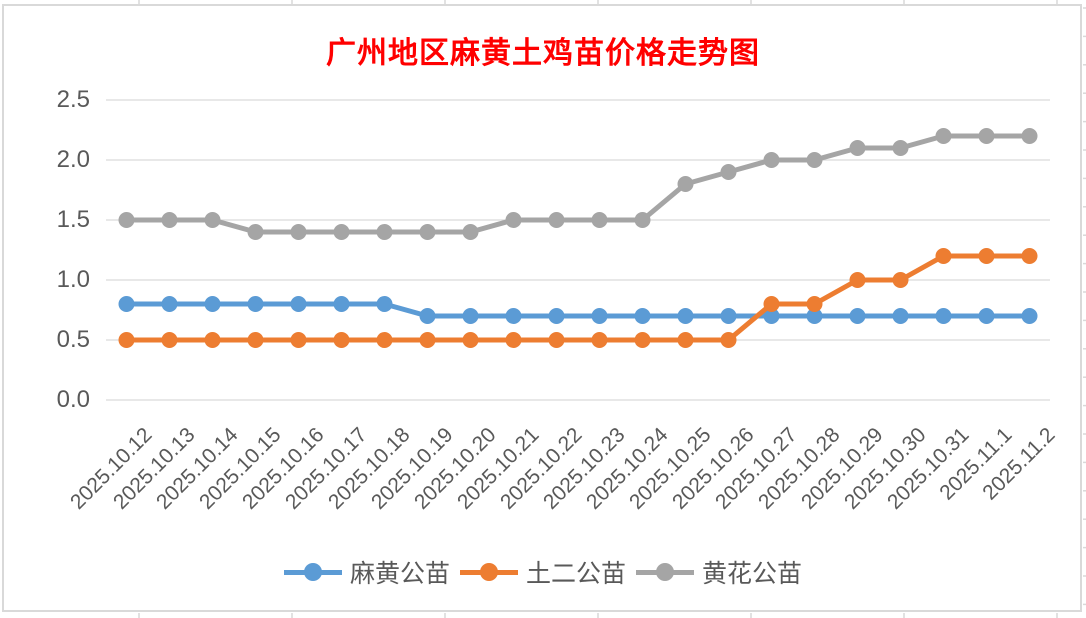 This screenshot has width=1086, height=618. What do you see at coordinates (543, 53) in the screenshot?
I see `chart-title: 广州地区麻黄土鸡苗价格走势图` at bounding box center [543, 53].